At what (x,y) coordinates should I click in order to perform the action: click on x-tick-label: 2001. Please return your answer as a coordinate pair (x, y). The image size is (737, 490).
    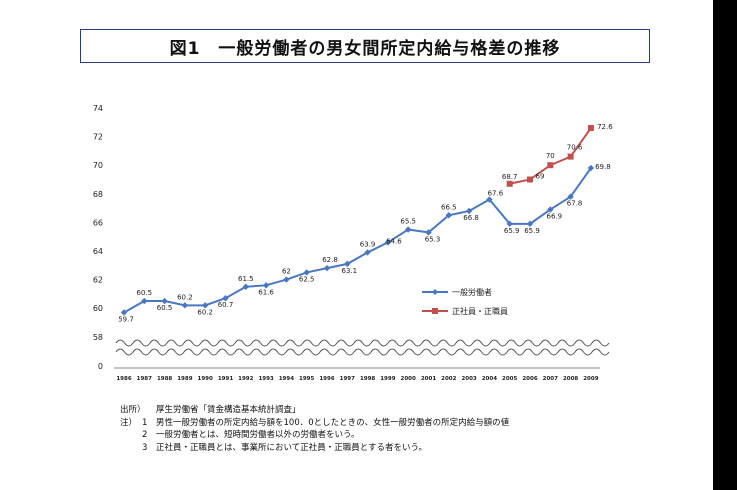
    Looking at the image, I should click on (428, 379).